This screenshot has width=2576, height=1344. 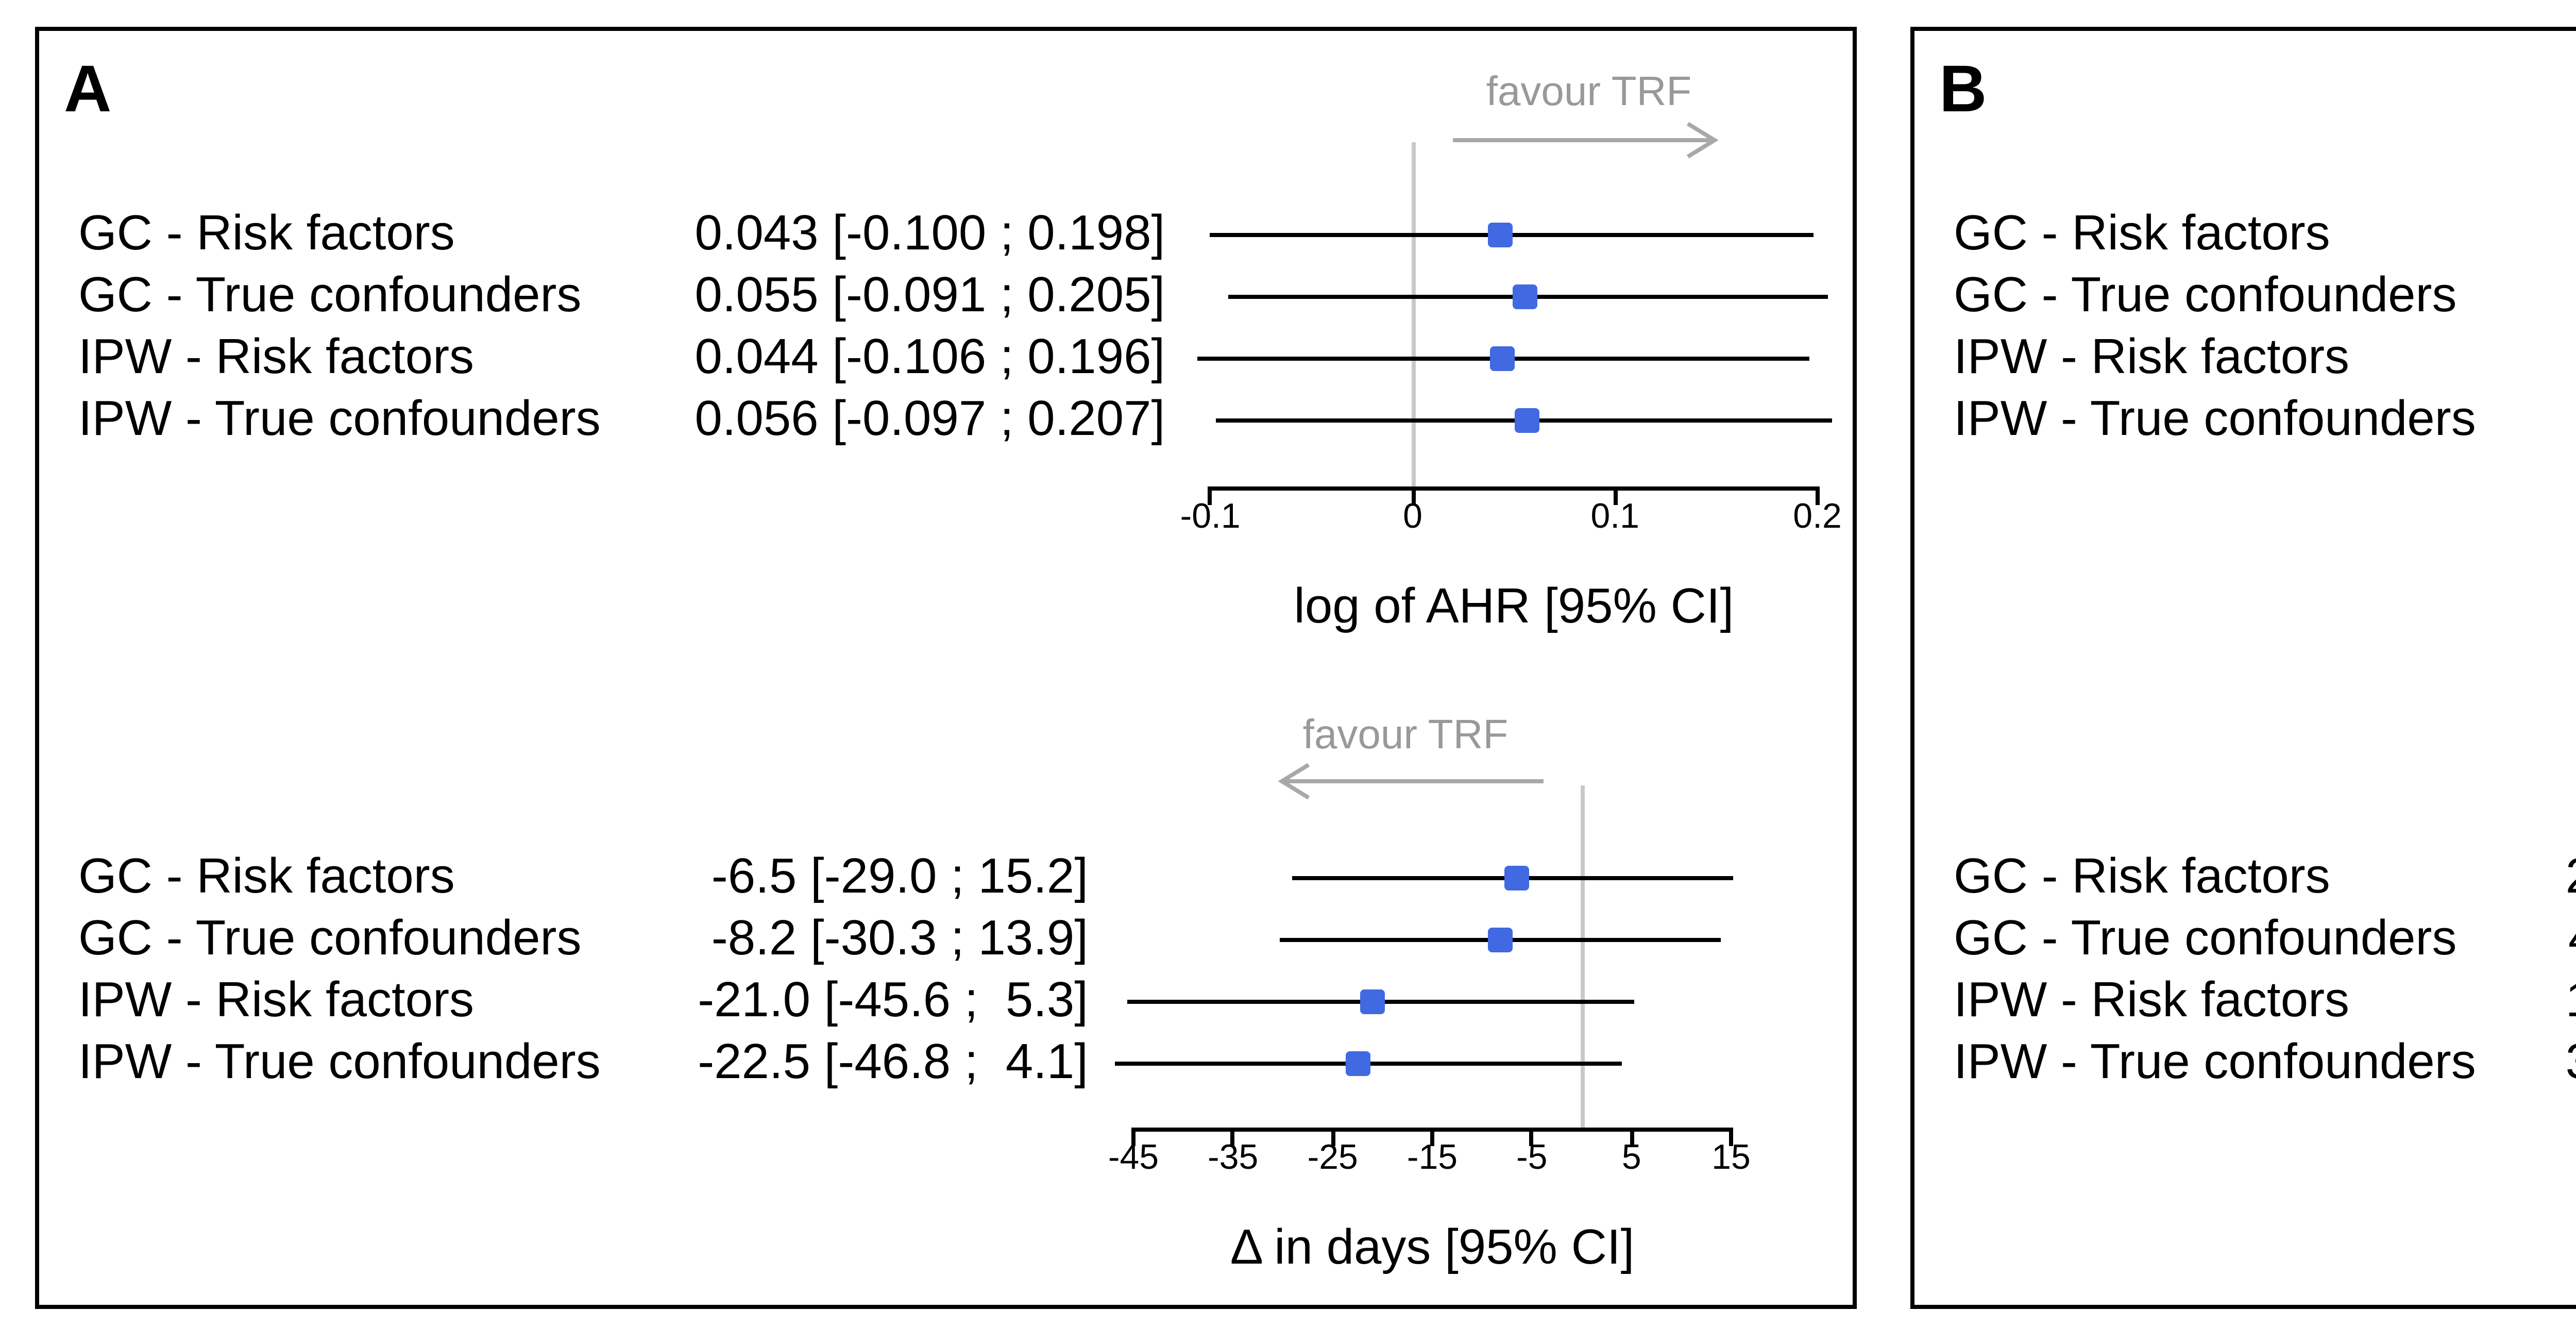 What do you see at coordinates (929, 420) in the screenshot?
I see `row-estimate-text: 0.056 [-0.097 ; 0.207]` at bounding box center [929, 420].